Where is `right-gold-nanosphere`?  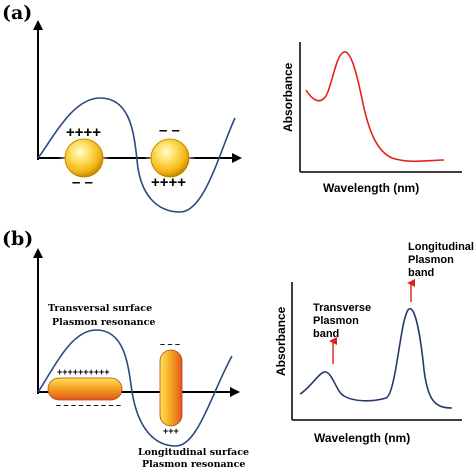 right-gold-nanosphere is located at coordinates (170, 158).